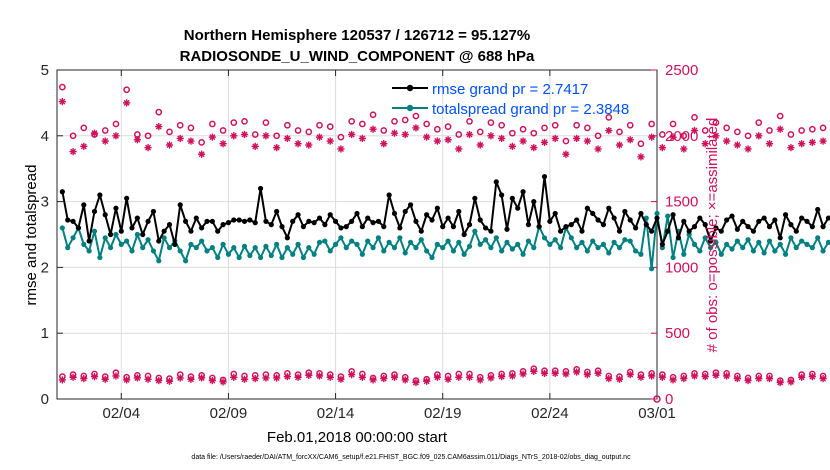 The width and height of the screenshot is (830, 470). What do you see at coordinates (357, 437) in the screenshot?
I see `x-axis-label: Feb.01,2018 00:00:00 start` at bounding box center [357, 437].